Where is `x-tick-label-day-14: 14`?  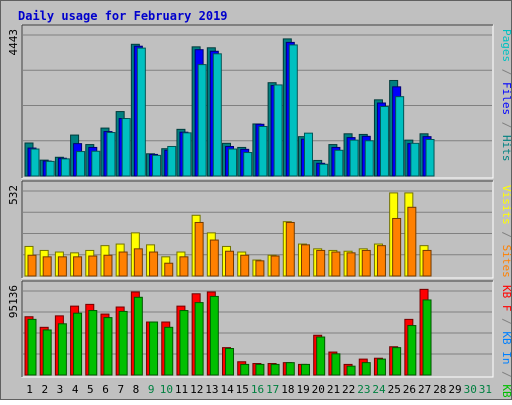
x-tick-label-day-14: 14 is located at coordinates (227, 389).